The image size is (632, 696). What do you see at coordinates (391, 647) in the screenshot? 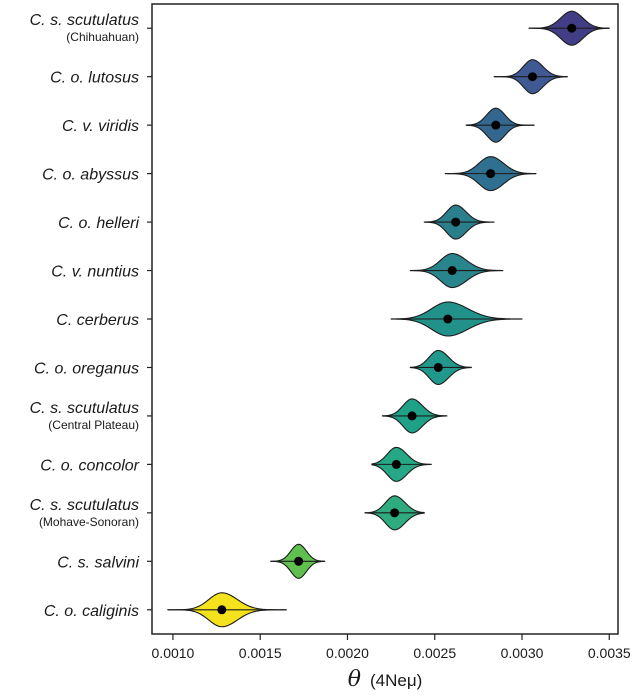
I see `x-axis: 0.0010 0.0015 0.0020 0.0025 0.0030 0.0035` at bounding box center [391, 647].